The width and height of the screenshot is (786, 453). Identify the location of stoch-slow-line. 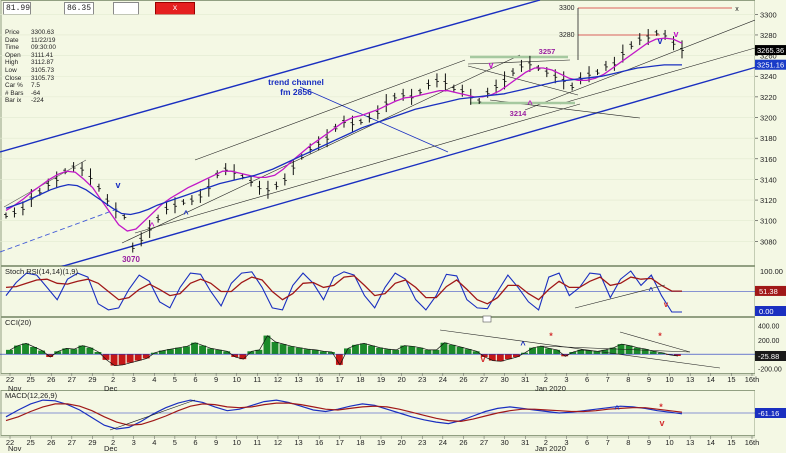
(343, 290).